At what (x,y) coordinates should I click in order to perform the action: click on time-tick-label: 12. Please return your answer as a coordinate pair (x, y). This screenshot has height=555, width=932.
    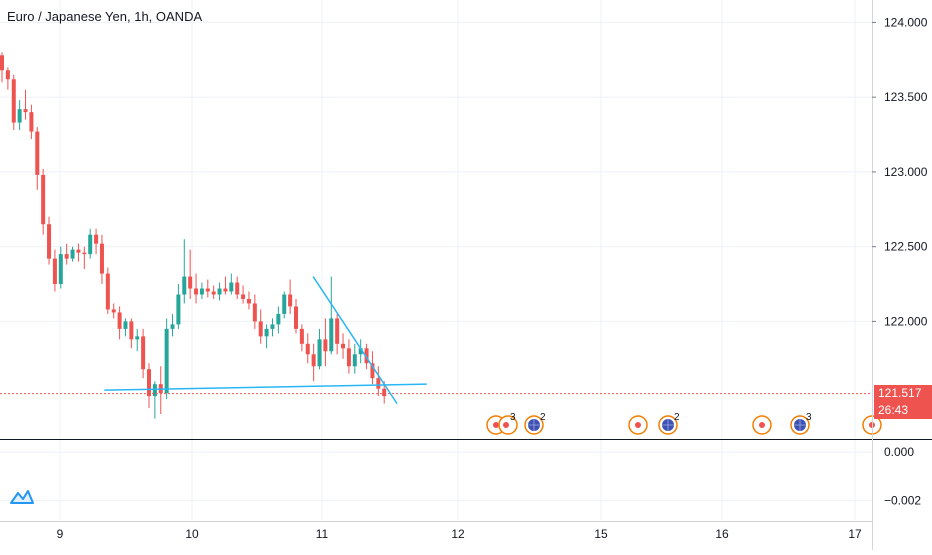
    Looking at the image, I should click on (458, 534).